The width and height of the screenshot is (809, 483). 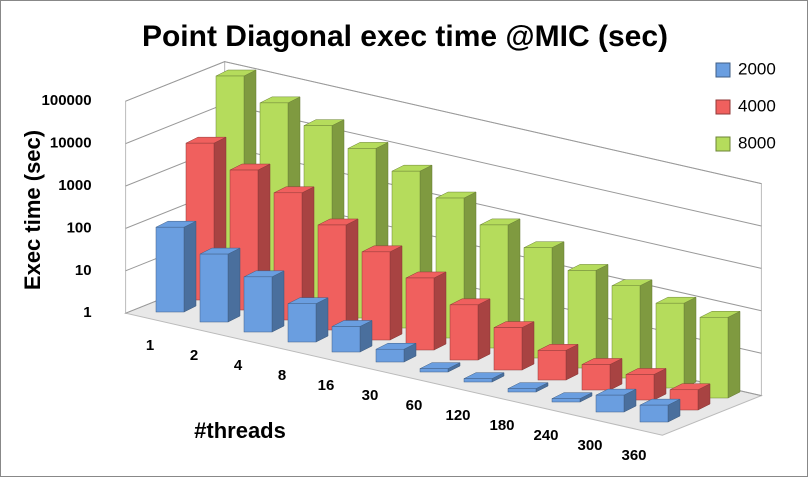 I want to click on legend-label: 8000, so click(x=757, y=142).